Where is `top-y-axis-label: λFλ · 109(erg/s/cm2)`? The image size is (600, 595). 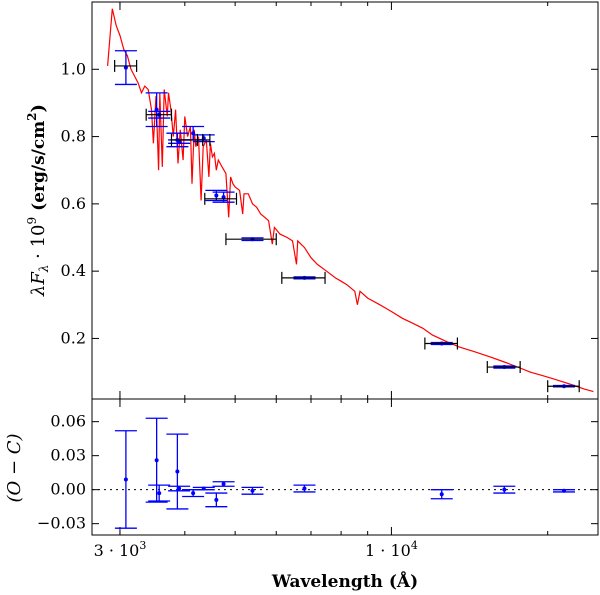 top-y-axis-label: λFλ · 109(erg/s/cm2) is located at coordinates (38, 200).